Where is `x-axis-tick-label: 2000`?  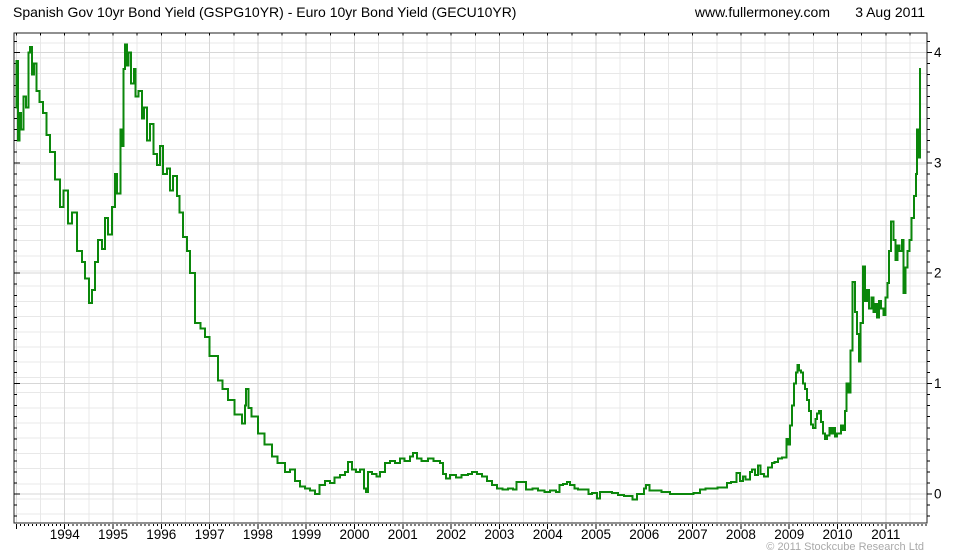
x-axis-tick-label: 2000 is located at coordinates (354, 534).